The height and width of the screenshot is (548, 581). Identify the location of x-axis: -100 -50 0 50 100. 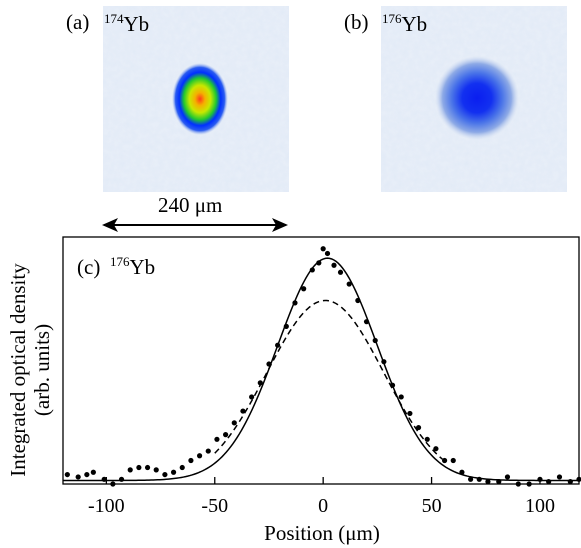
(321, 497).